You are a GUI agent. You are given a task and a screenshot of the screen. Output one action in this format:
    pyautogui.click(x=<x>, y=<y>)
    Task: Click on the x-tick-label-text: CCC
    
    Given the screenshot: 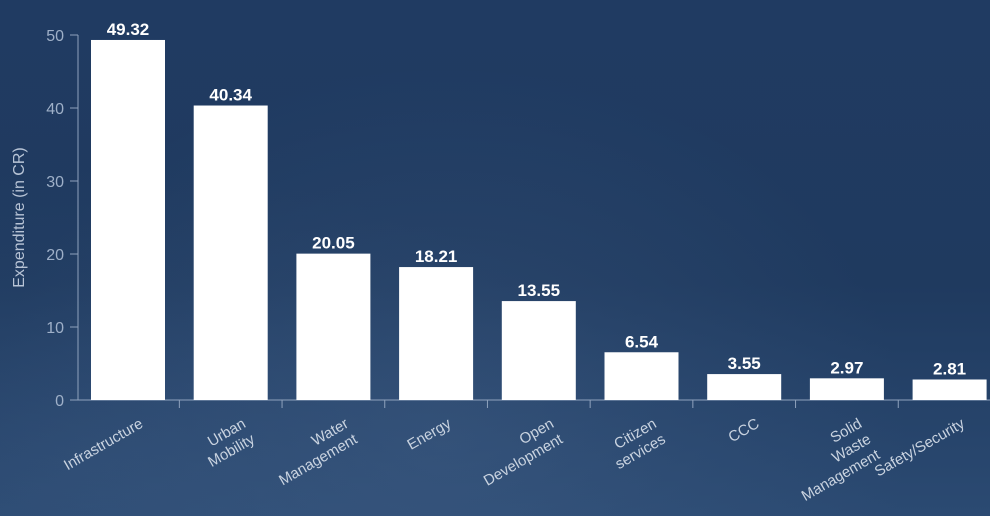 What is the action you would take?
    pyautogui.click(x=744, y=430)
    